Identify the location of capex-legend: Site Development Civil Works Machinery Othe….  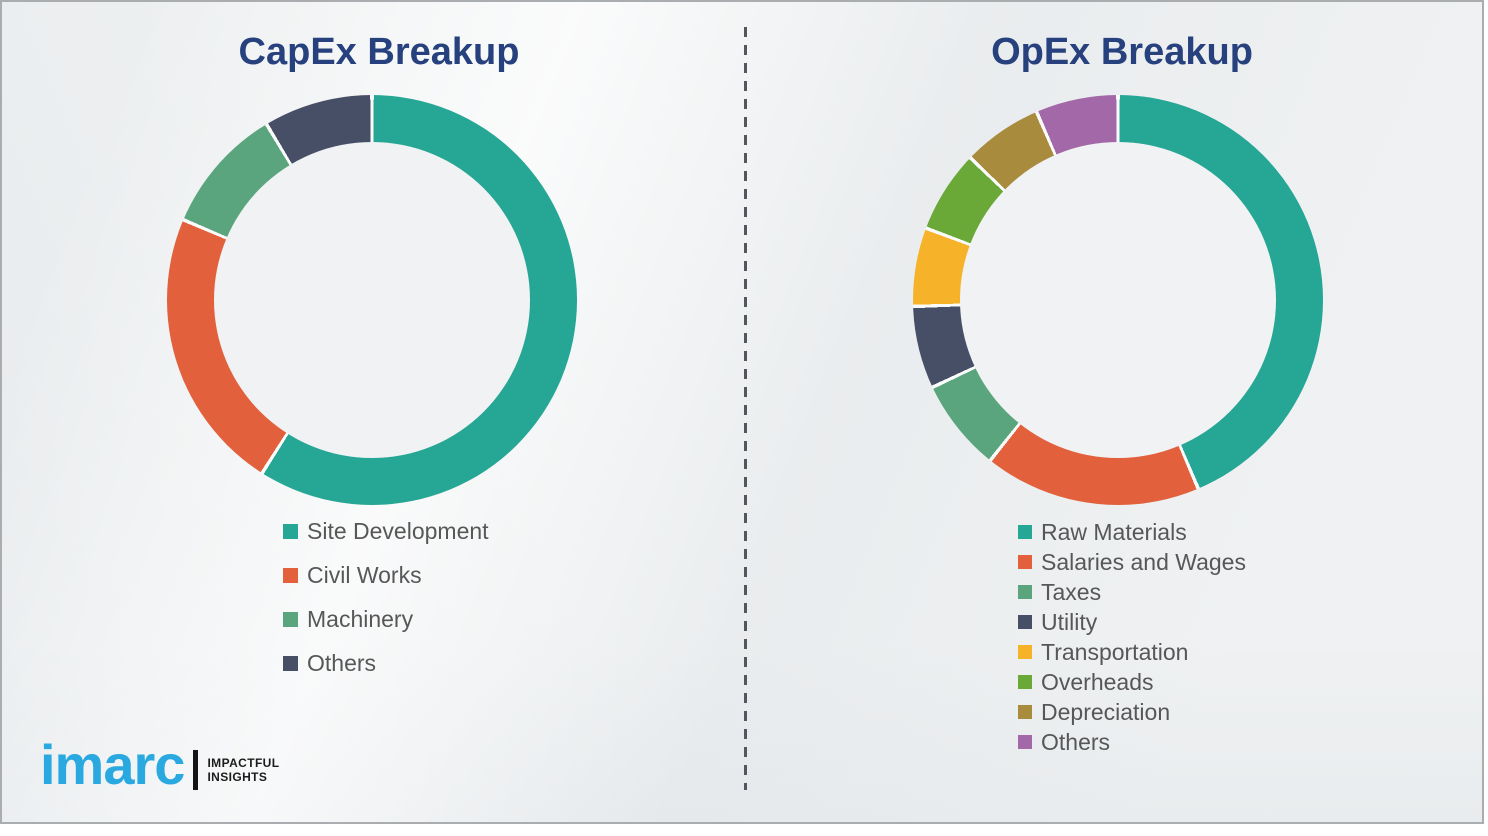
(386, 597).